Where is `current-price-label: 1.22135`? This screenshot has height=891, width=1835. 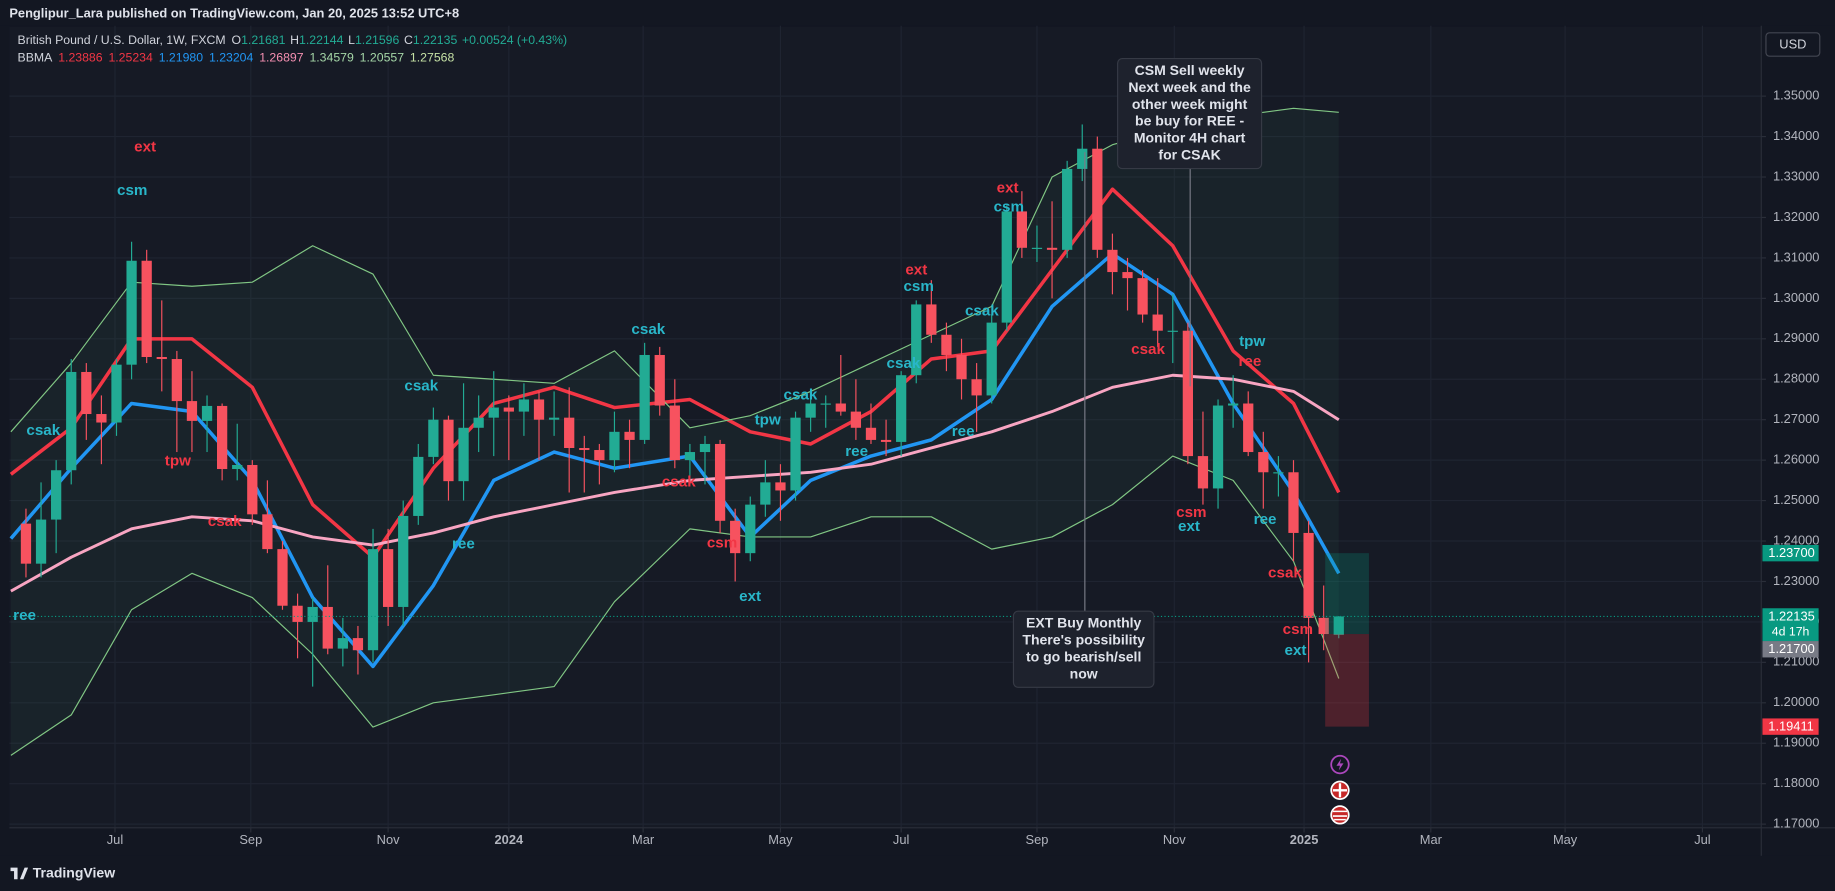 current-price-label: 1.22135 is located at coordinates (1791, 615).